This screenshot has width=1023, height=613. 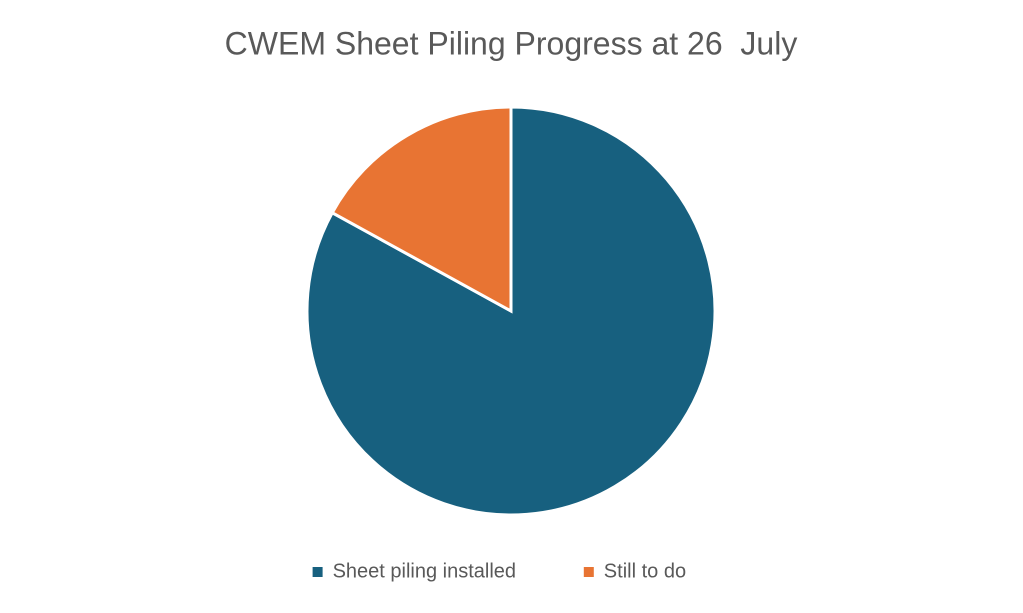 What do you see at coordinates (645, 571) in the screenshot?
I see `legend-label: Still to do` at bounding box center [645, 571].